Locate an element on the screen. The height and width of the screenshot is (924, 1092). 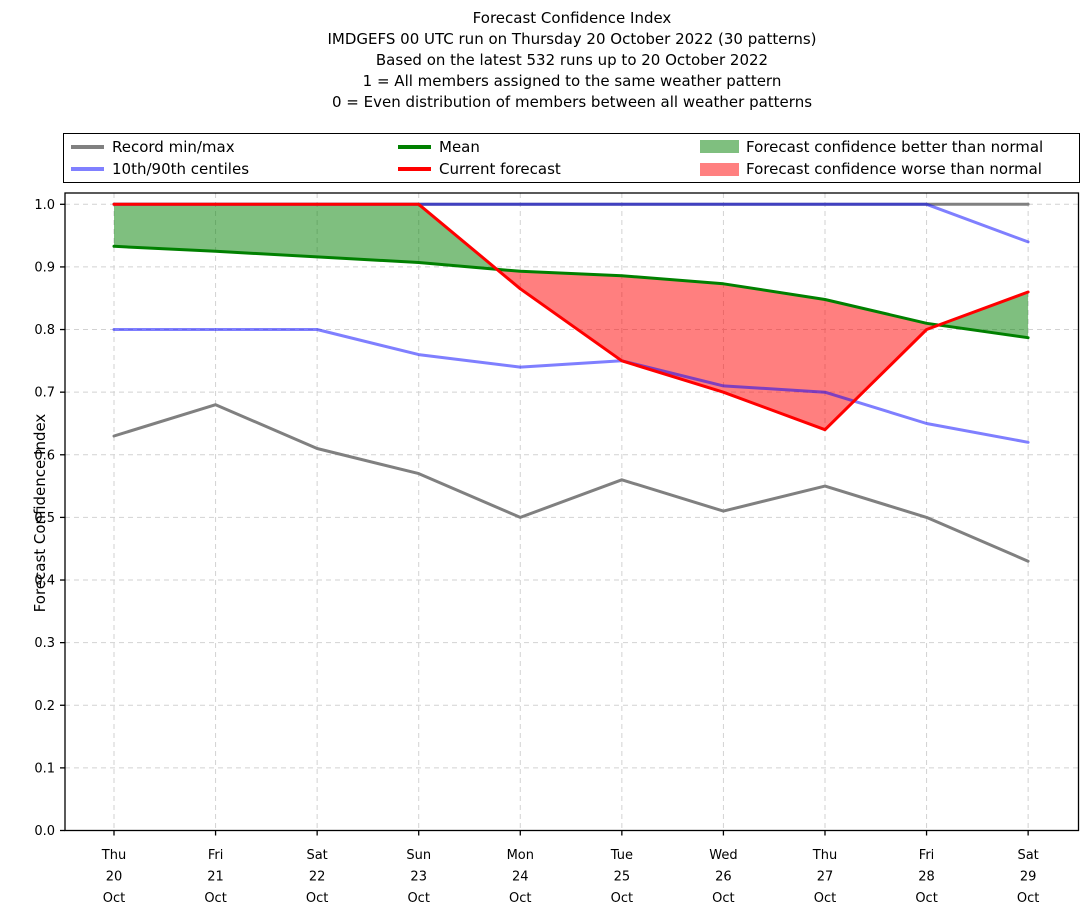
x-tick-label: Thu 27 Oct is located at coordinates (824, 877).